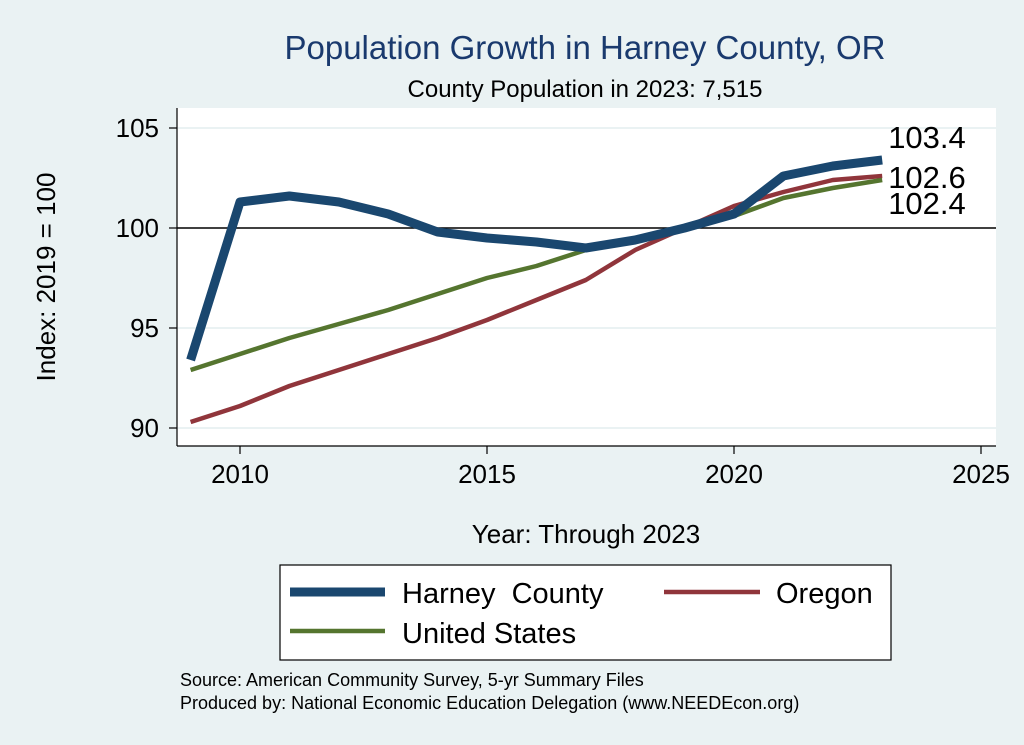 The width and height of the screenshot is (1024, 745). Describe the element at coordinates (981, 474) in the screenshot. I see `x-tick-label: 2025` at that location.